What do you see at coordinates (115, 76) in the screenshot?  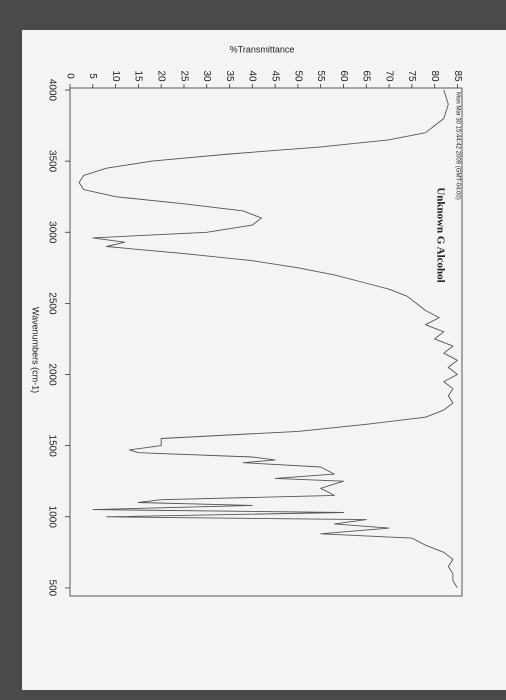 I see `y-tick-label: 10` at bounding box center [115, 76].